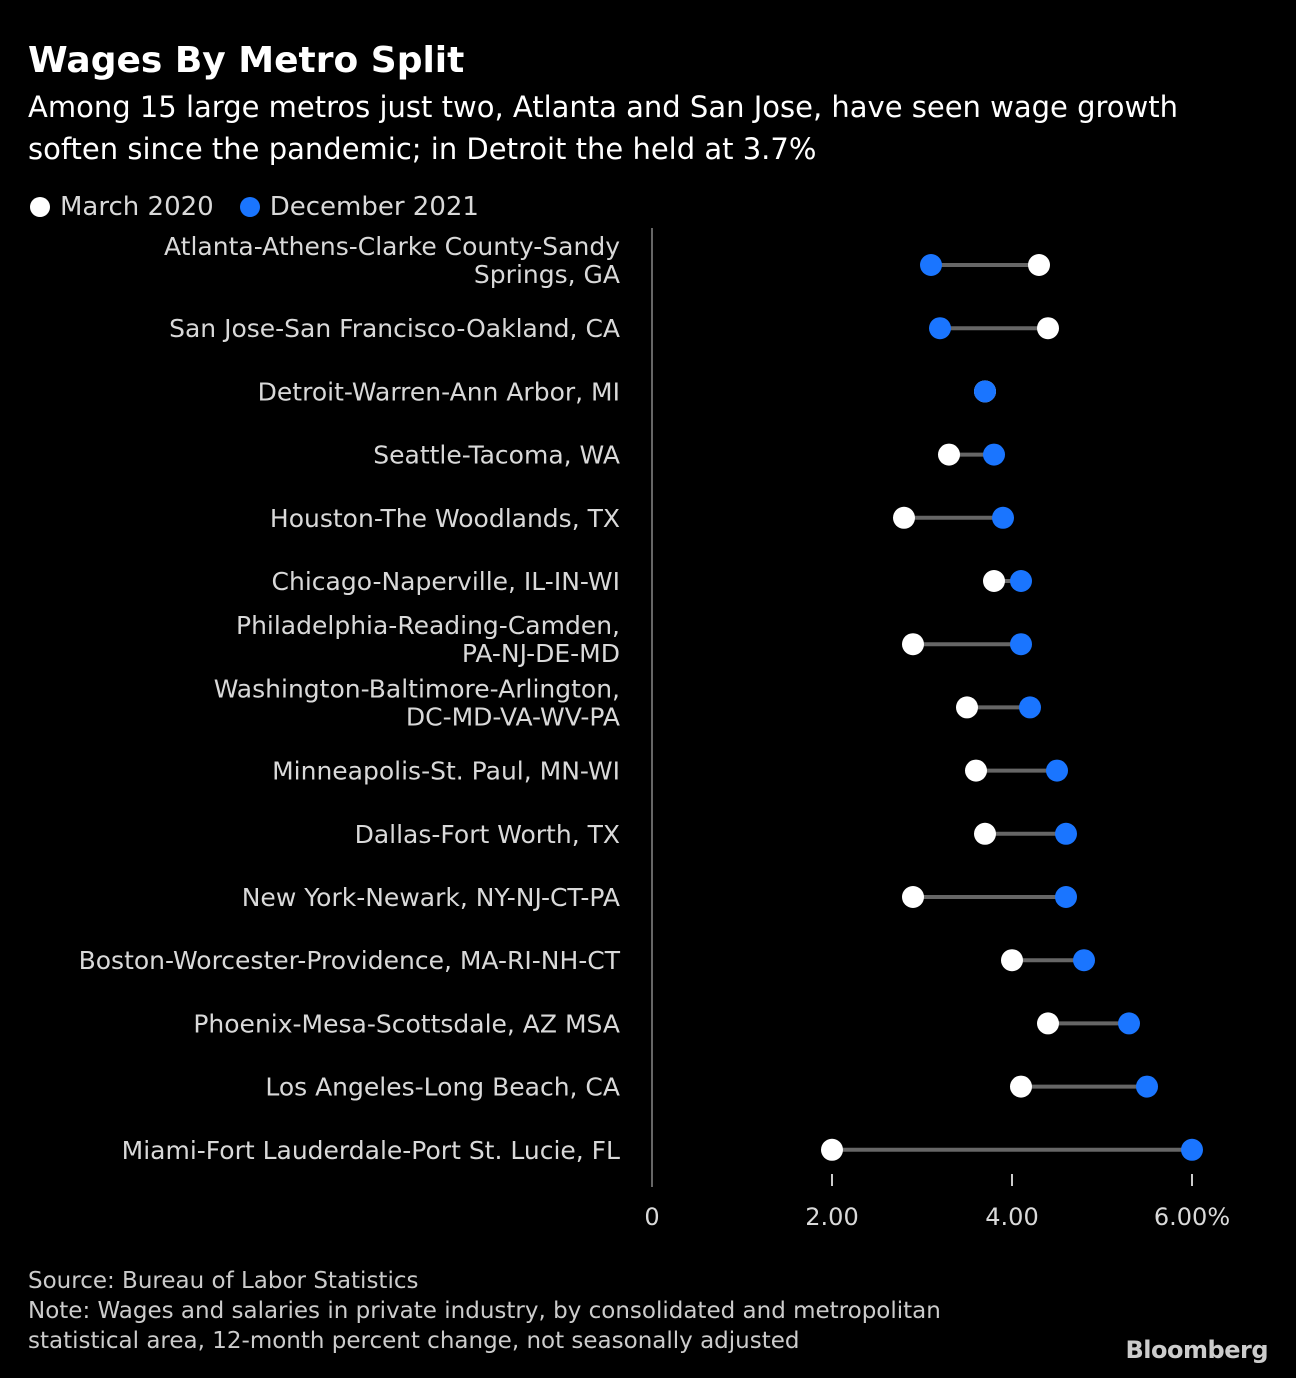 This screenshot has height=1378, width=1296. I want to click on legend-item-march-2020: March 2020, so click(122, 207).